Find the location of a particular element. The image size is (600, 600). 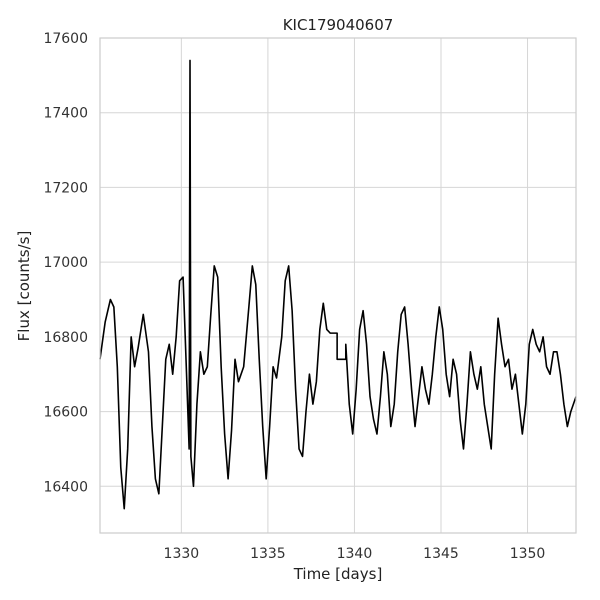

x-tick-1330: 1330 is located at coordinates (182, 554).